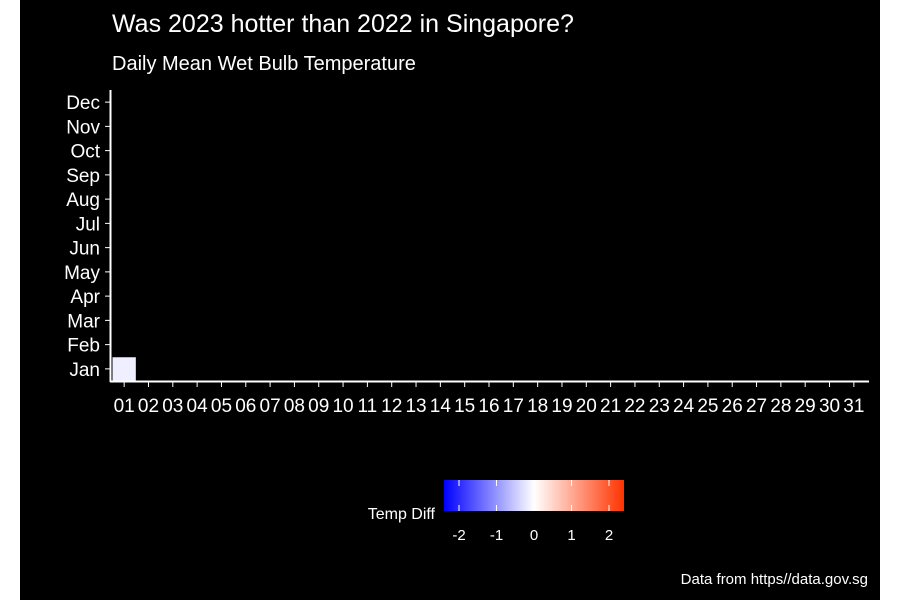 Image resolution: width=900 pixels, height=600 pixels. What do you see at coordinates (124, 406) in the screenshot?
I see `x-tick-label-01: 01` at bounding box center [124, 406].